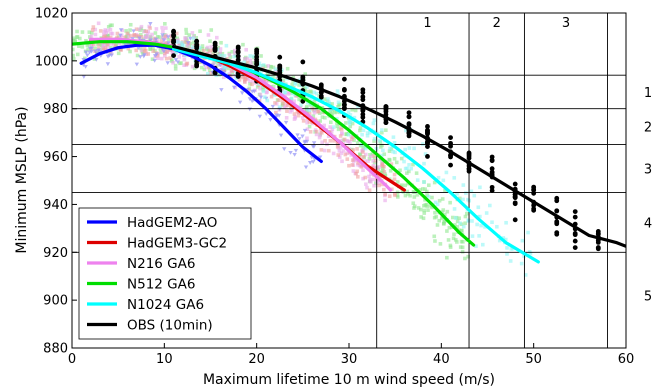 This screenshot has width=665, height=390. Describe the element at coordinates (164, 359) in the screenshot. I see `x-tick-label: 10` at that location.